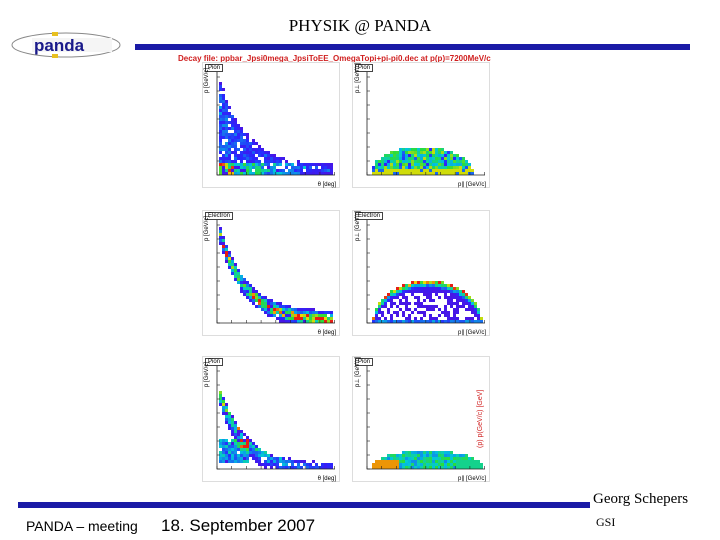  Describe the element at coordinates (412, 47) in the screenshot. I see `top-divider` at that location.